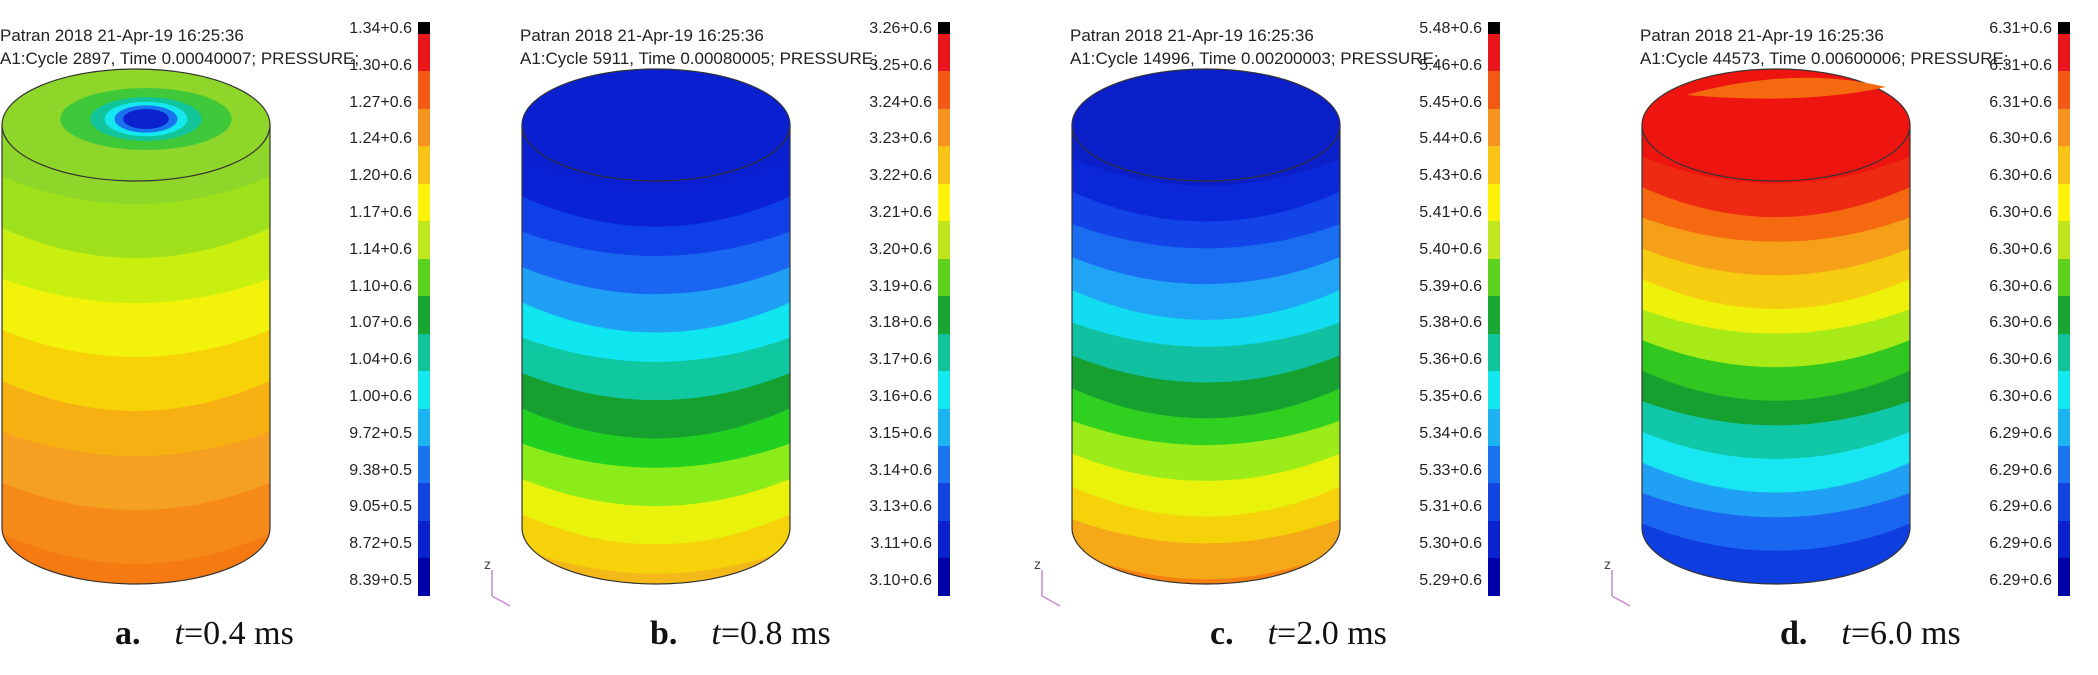 The width and height of the screenshot is (2098, 675). Describe the element at coordinates (1905, 633) in the screenshot. I see `caption-time-value: =6.0 ms` at that location.